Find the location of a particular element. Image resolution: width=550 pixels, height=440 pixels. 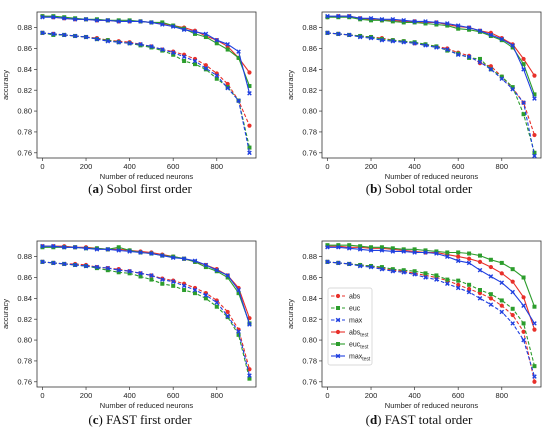

y-tick-label: 0.84 is located at coordinates (309, 298).